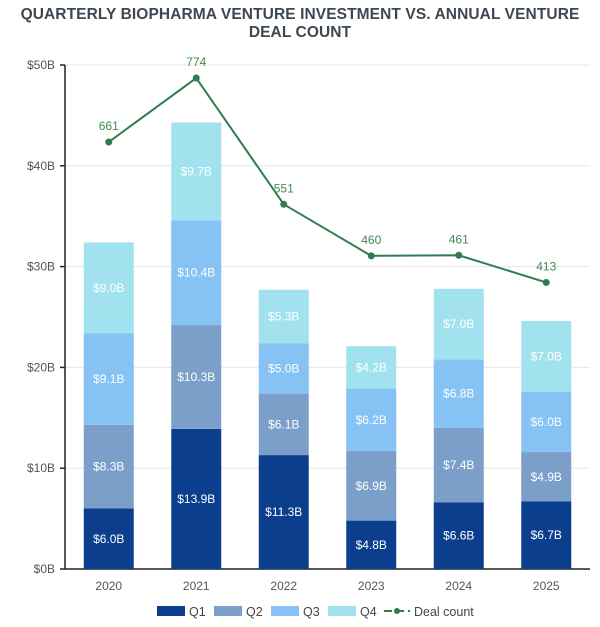 This screenshot has width=600, height=627. What do you see at coordinates (311, 612) in the screenshot?
I see `legend-label: Q3` at bounding box center [311, 612].